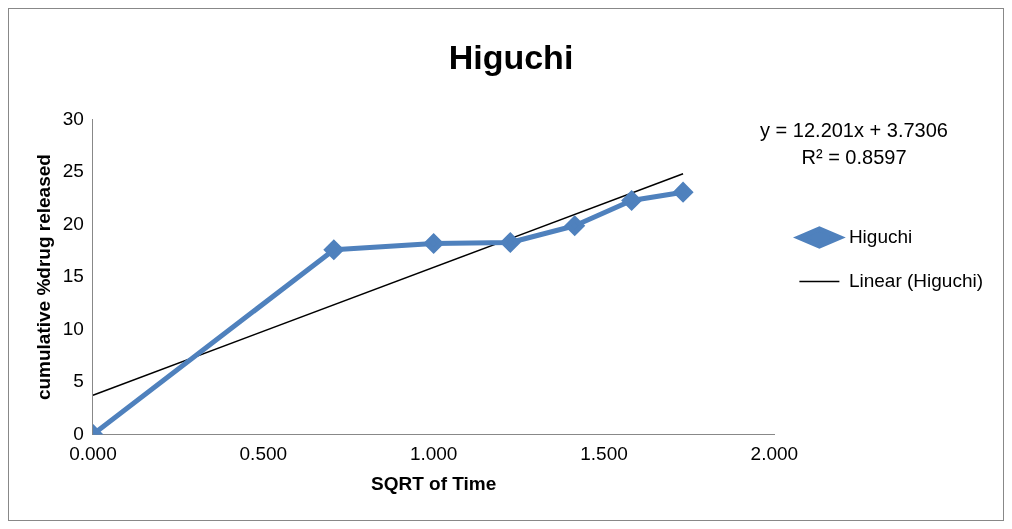 This screenshot has height=529, width=1012. What do you see at coordinates (93, 454) in the screenshot?
I see `x-tick-label: 0.000` at bounding box center [93, 454].